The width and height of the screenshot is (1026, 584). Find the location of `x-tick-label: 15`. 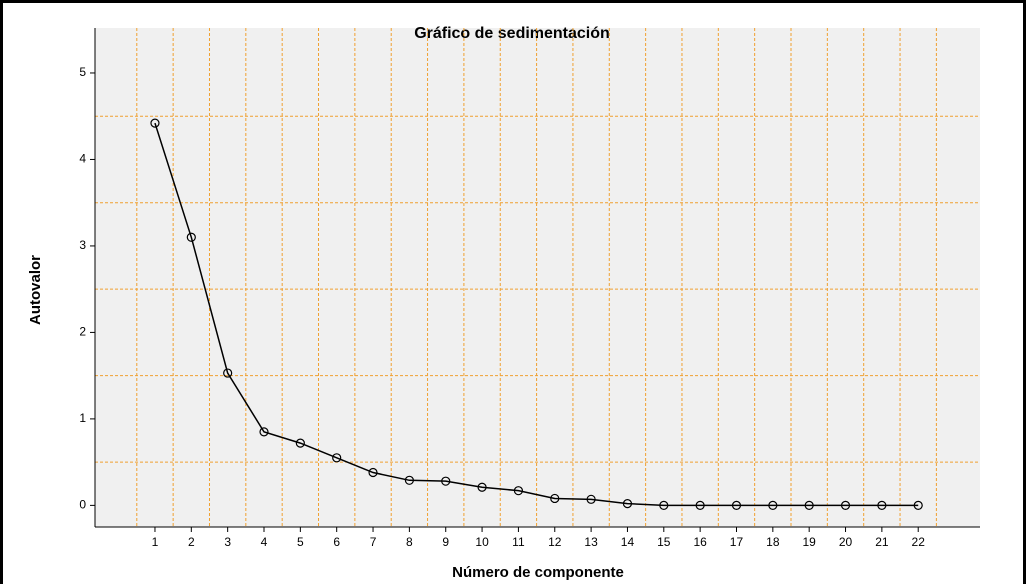

x-tick-label: 15 is located at coordinates (664, 542).